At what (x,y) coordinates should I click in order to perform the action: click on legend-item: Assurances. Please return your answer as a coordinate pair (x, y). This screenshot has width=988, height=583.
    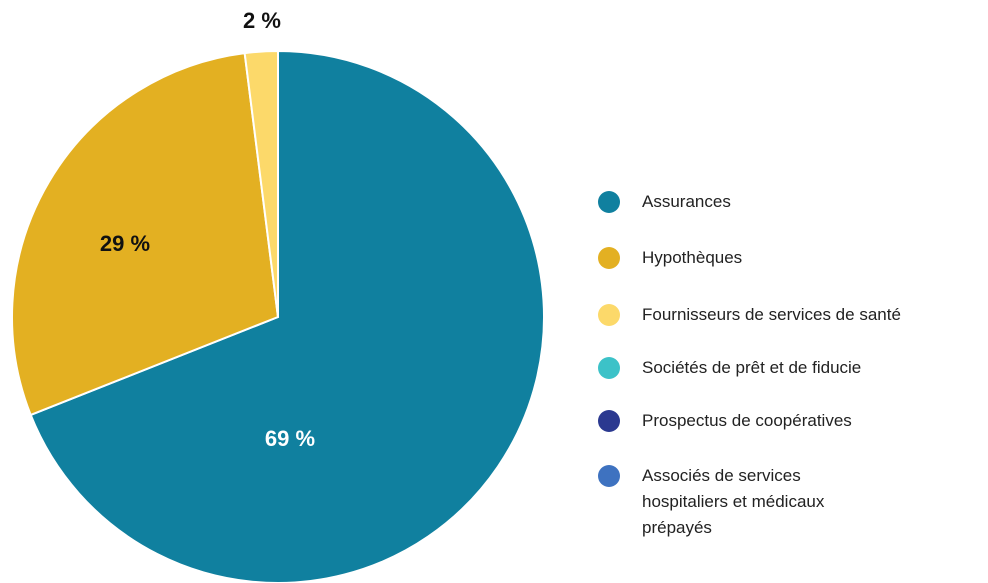
    Looking at the image, I should click on (664, 202).